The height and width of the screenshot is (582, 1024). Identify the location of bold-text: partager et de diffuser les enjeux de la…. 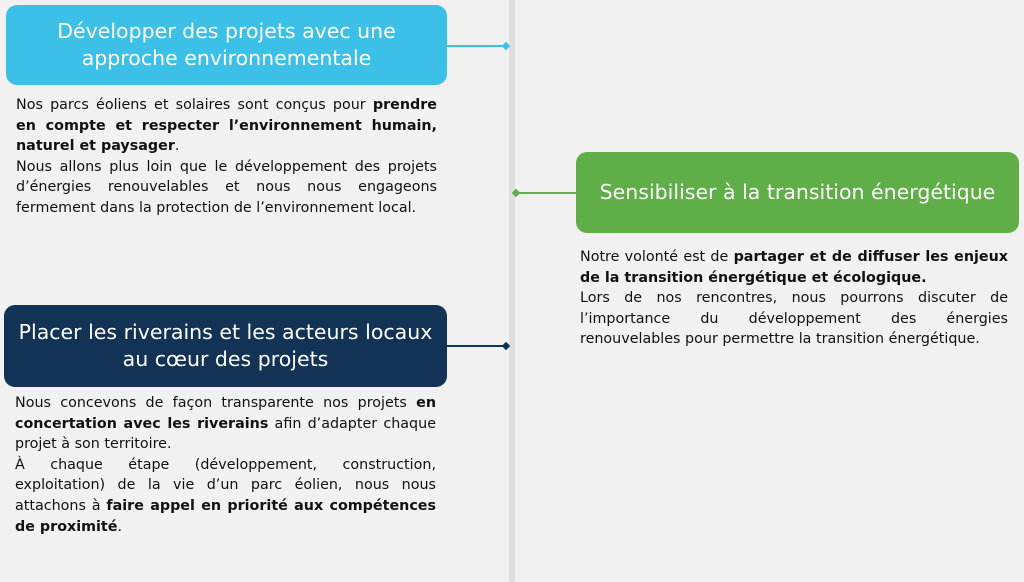
(794, 267).